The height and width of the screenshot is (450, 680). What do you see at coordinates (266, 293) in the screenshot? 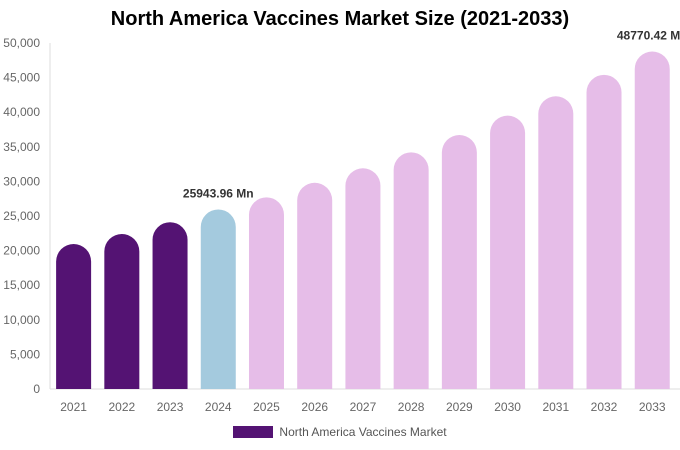
I see `bar-2025` at bounding box center [266, 293].